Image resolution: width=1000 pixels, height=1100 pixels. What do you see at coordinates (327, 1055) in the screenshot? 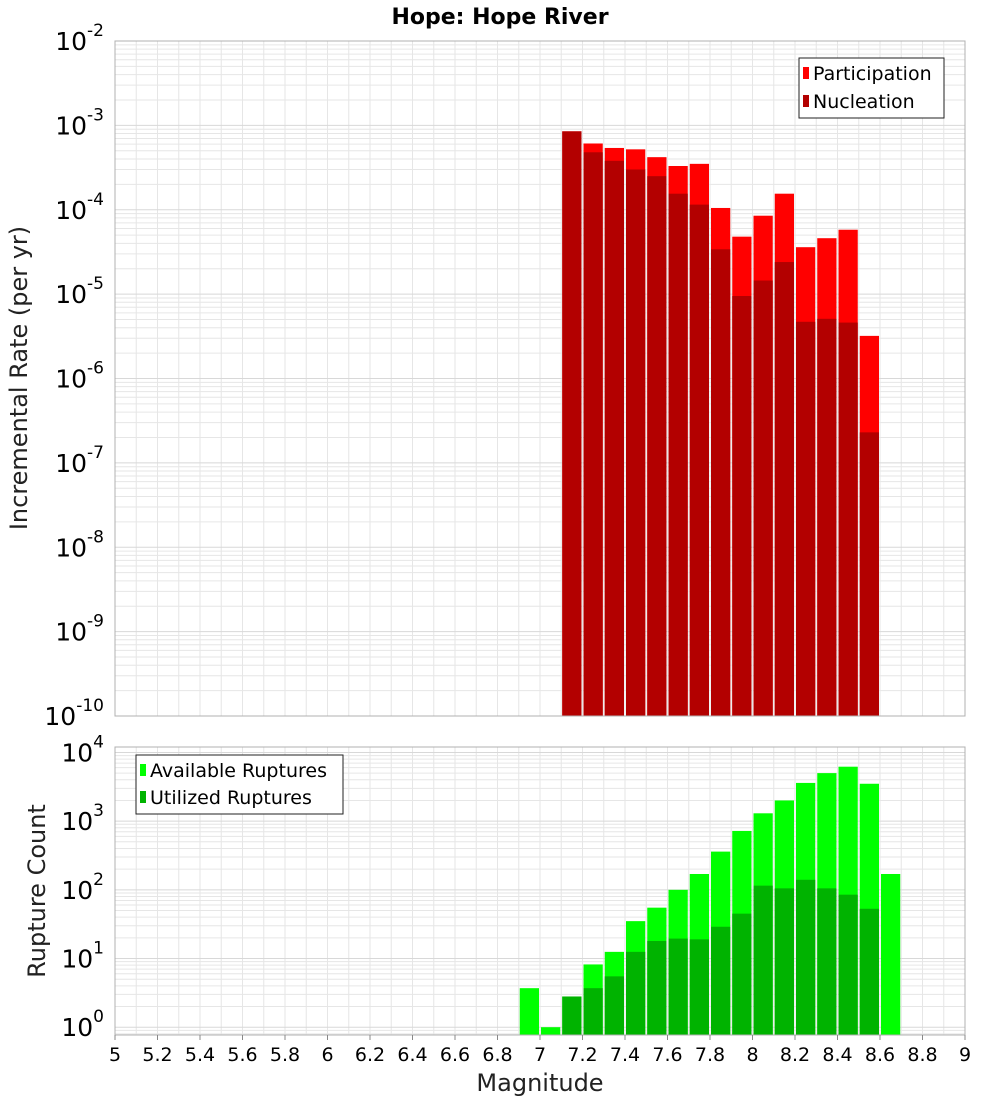
I see `x-tick-label: 6` at bounding box center [327, 1055].